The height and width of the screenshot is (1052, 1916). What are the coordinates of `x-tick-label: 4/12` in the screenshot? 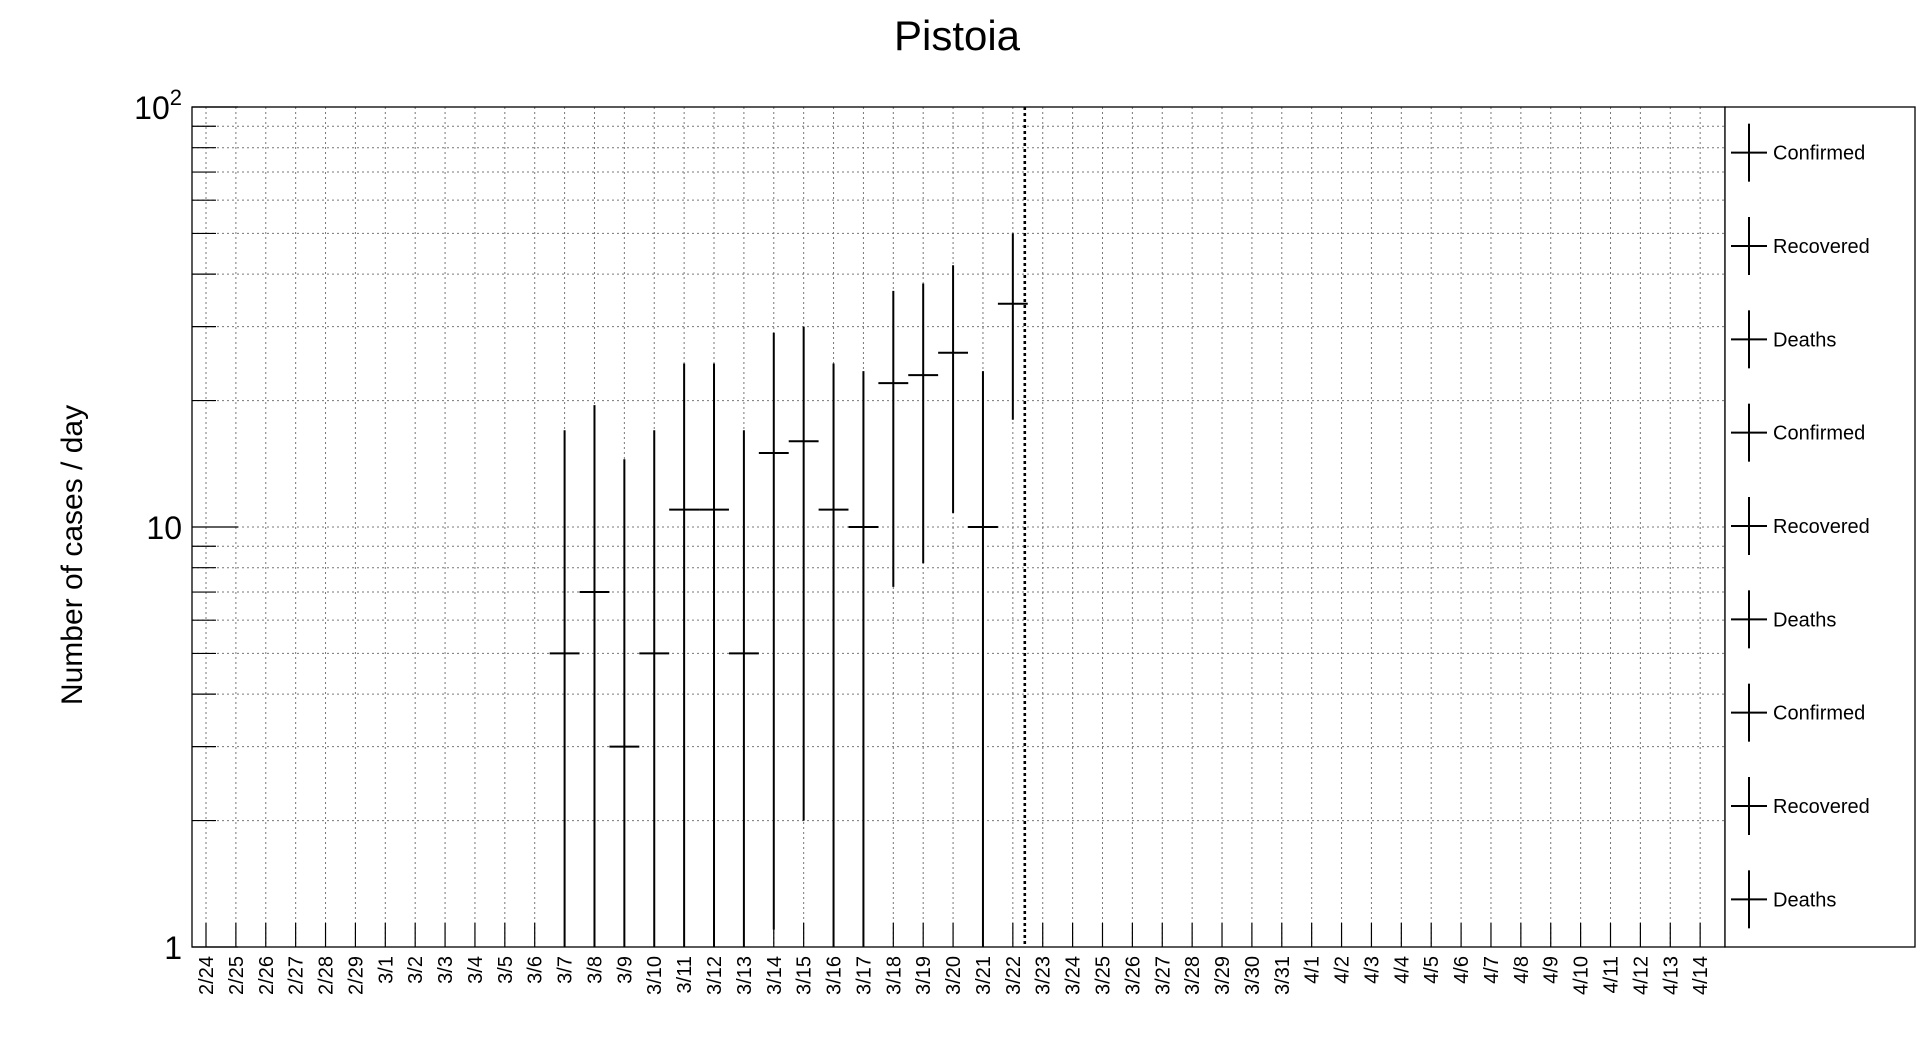 It's located at (1641, 975).